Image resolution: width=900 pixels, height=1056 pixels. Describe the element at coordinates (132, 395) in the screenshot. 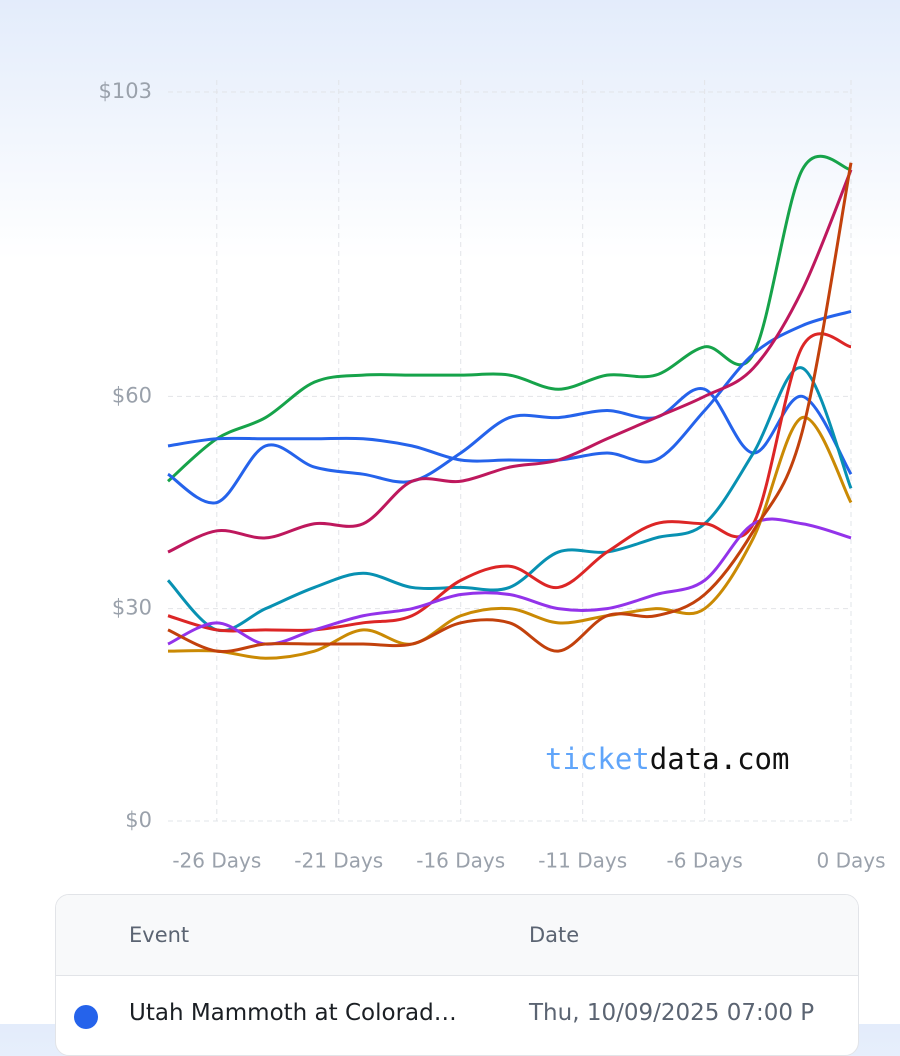

I see `y-tick-label: $60` at that location.